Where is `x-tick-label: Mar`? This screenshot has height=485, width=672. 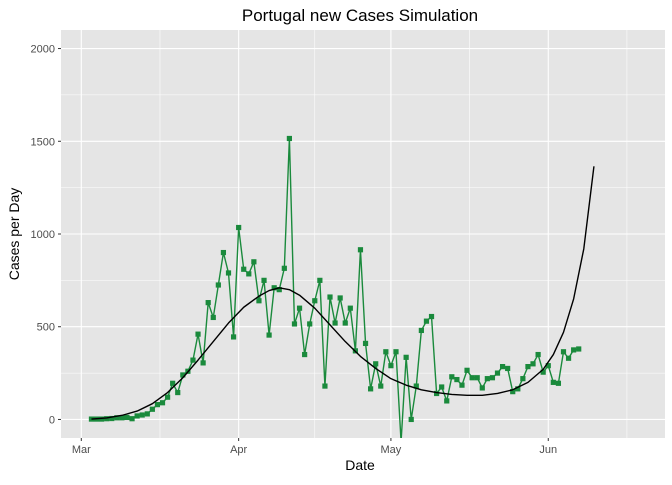
x-tick-label: Mar is located at coordinates (81, 450).